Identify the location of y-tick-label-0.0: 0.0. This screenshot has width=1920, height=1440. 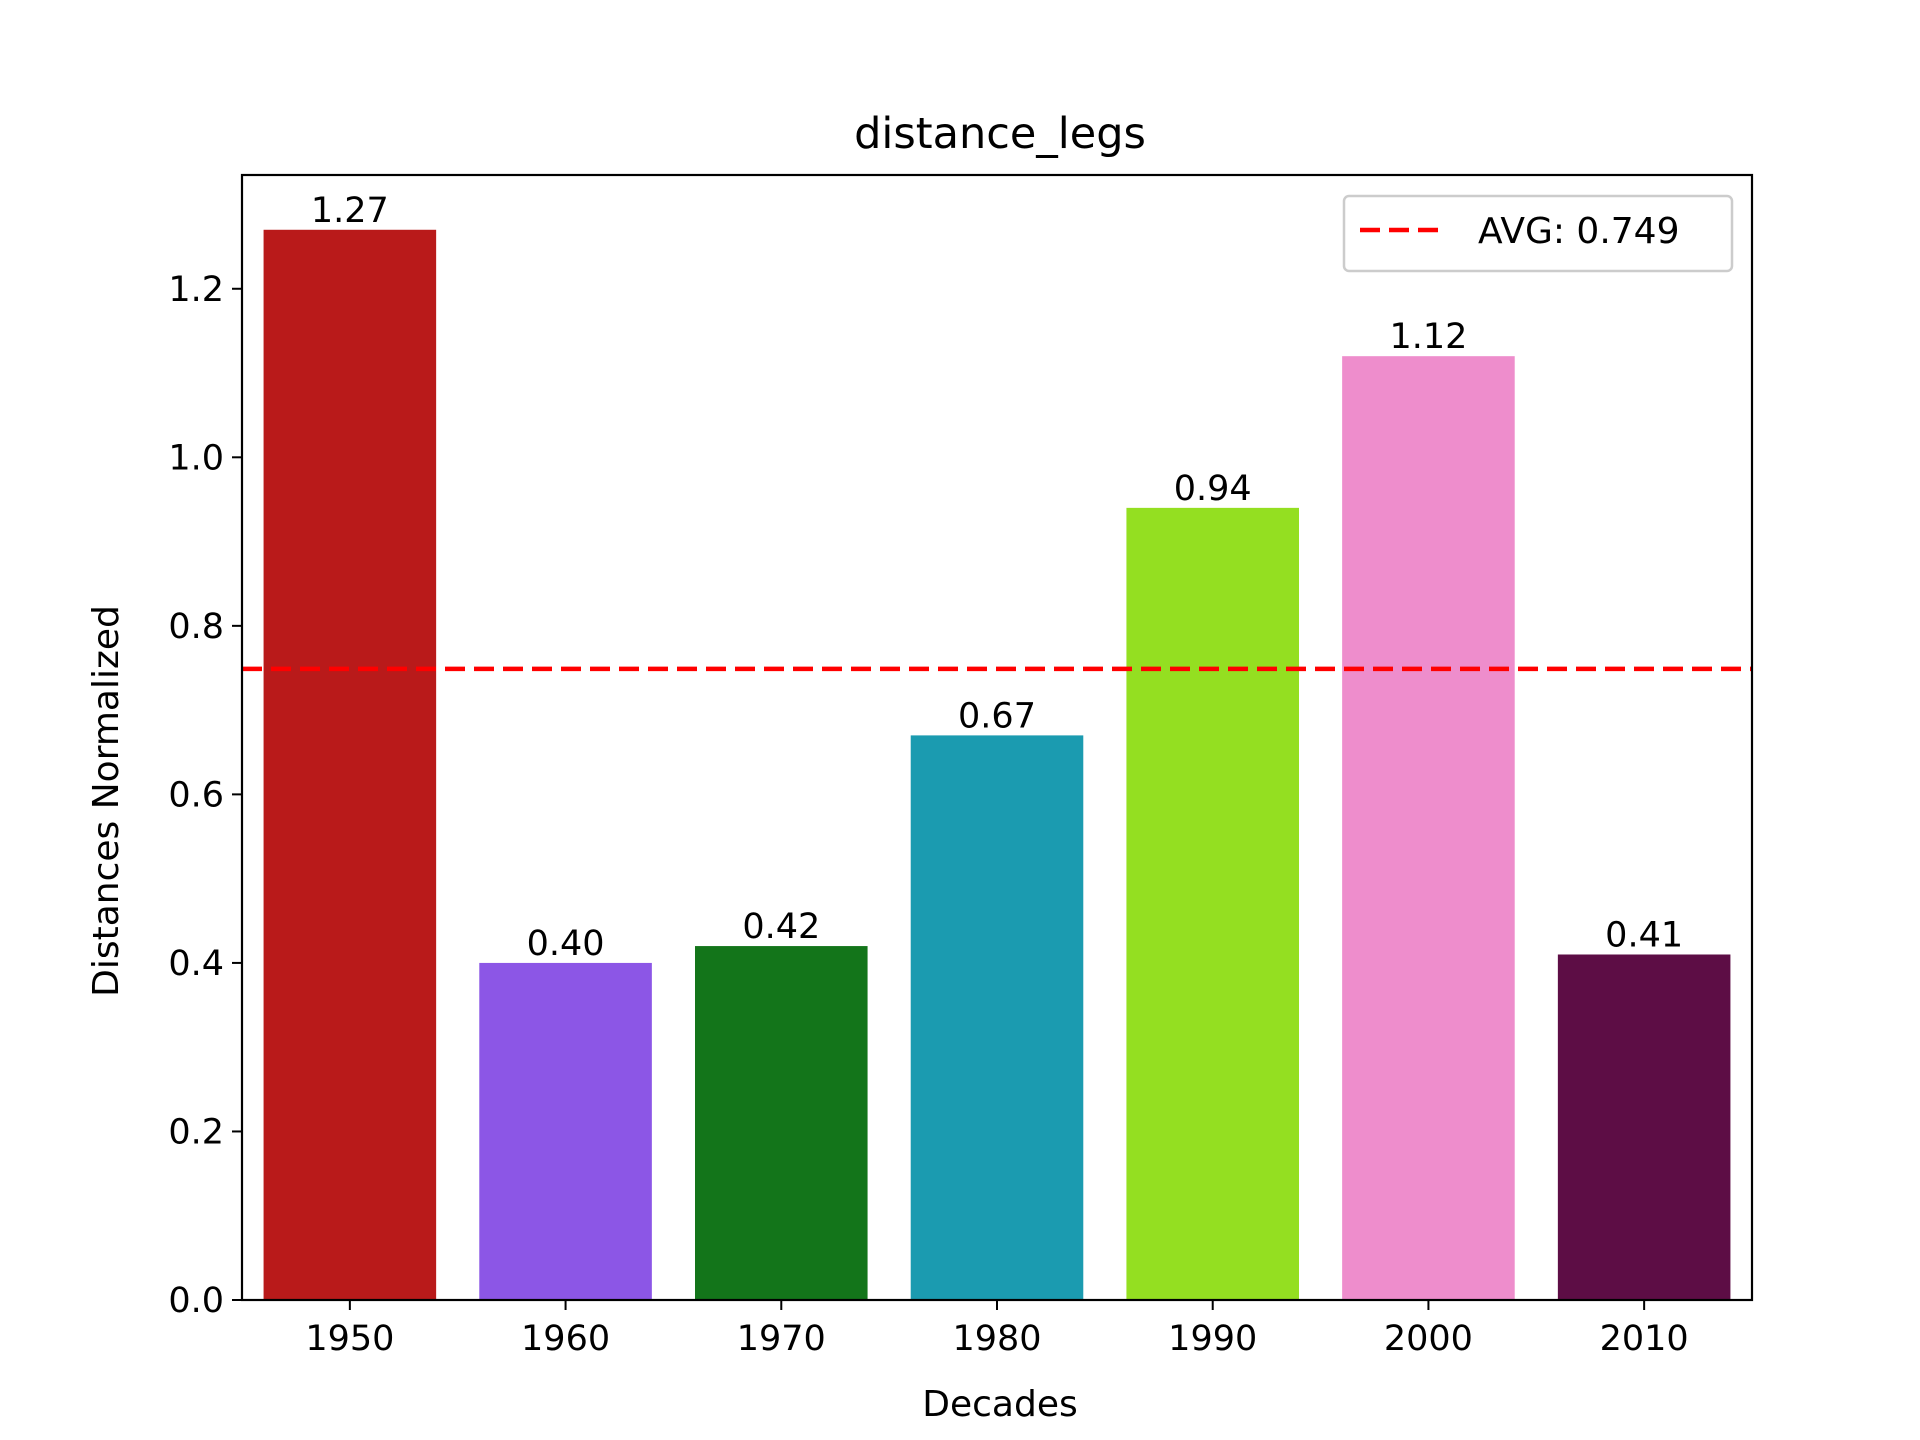
(196, 1301).